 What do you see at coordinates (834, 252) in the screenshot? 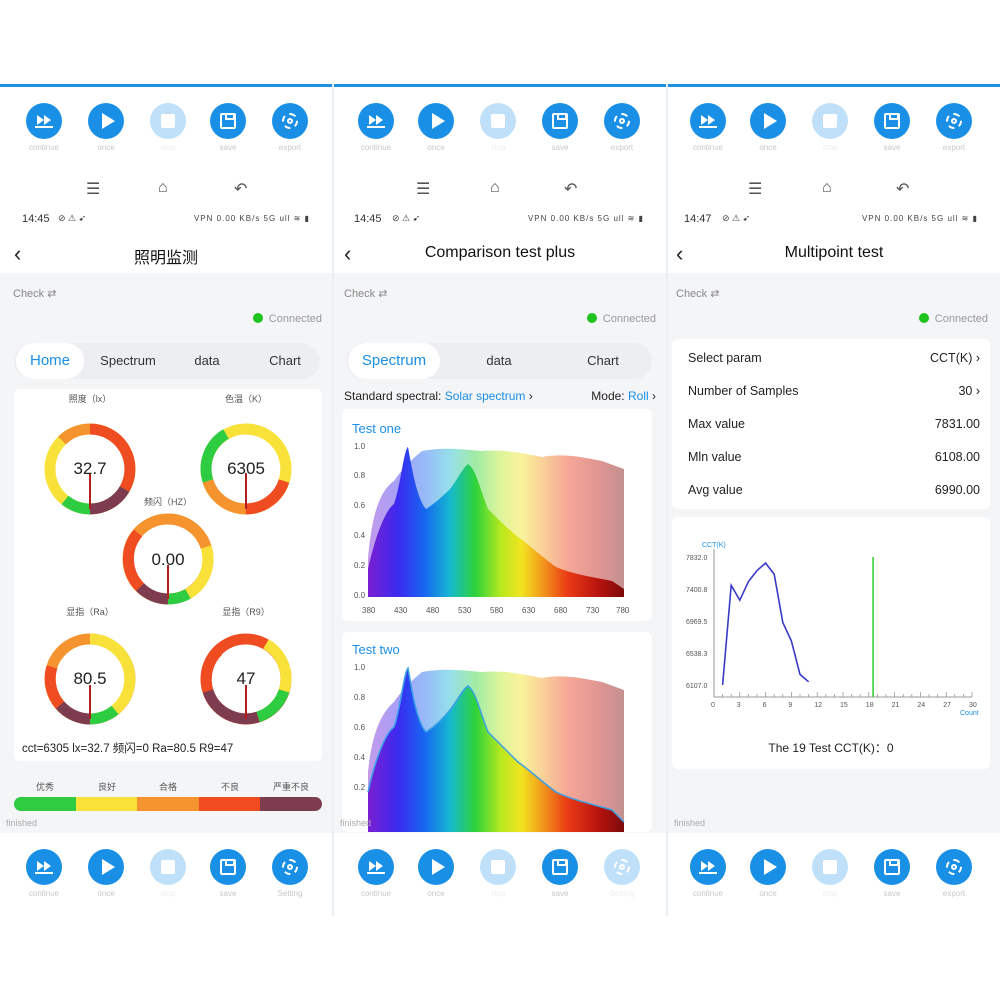
I see `page-title: Multipoint test` at bounding box center [834, 252].